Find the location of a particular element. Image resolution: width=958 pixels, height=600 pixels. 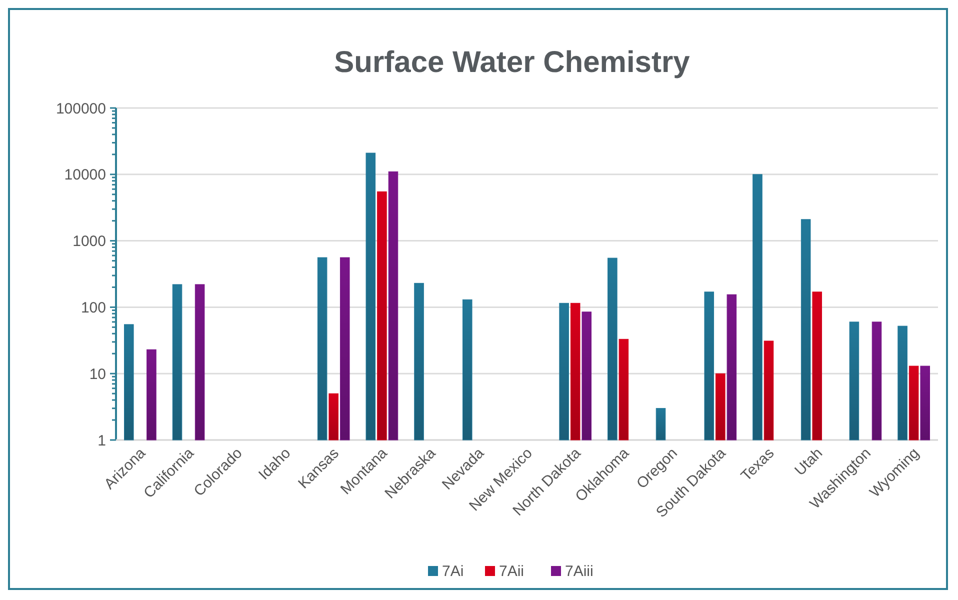

legend-label: 7Aiii is located at coordinates (579, 571).